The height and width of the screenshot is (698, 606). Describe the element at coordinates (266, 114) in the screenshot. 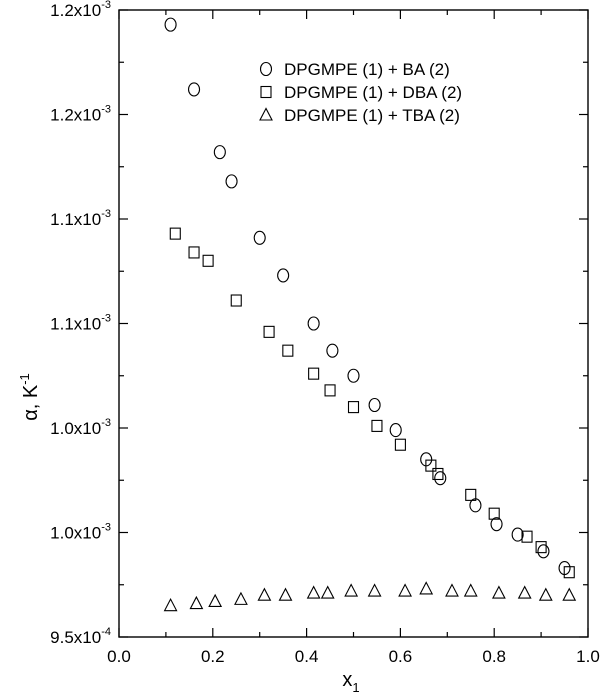

I see `legend-symbol-triangle` at that location.